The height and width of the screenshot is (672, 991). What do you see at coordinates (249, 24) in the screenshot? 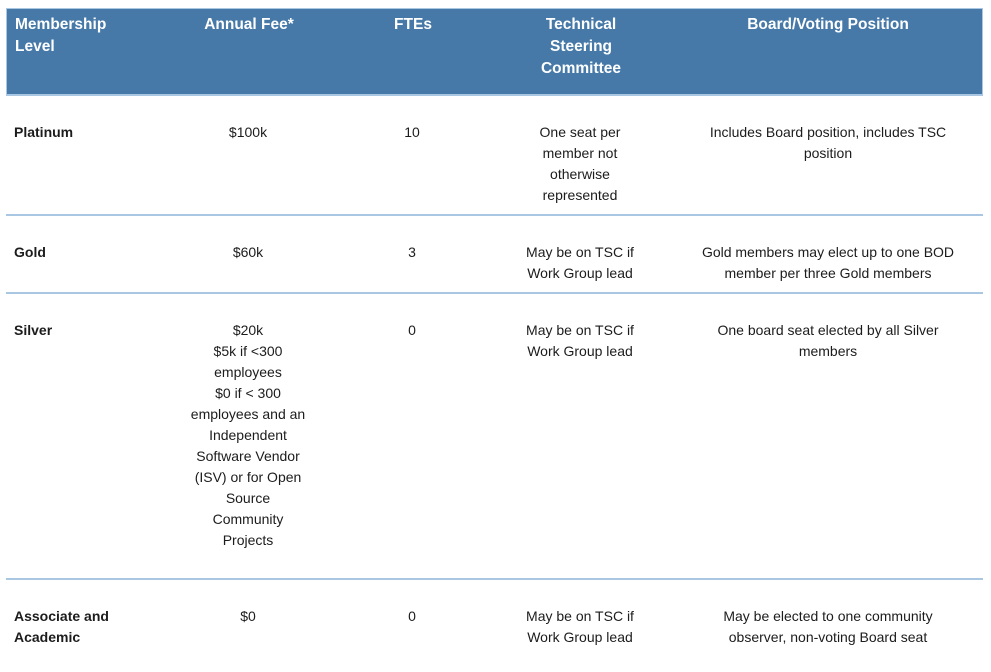
I see `column-header-annual-fee: Annual Fee*` at bounding box center [249, 24].